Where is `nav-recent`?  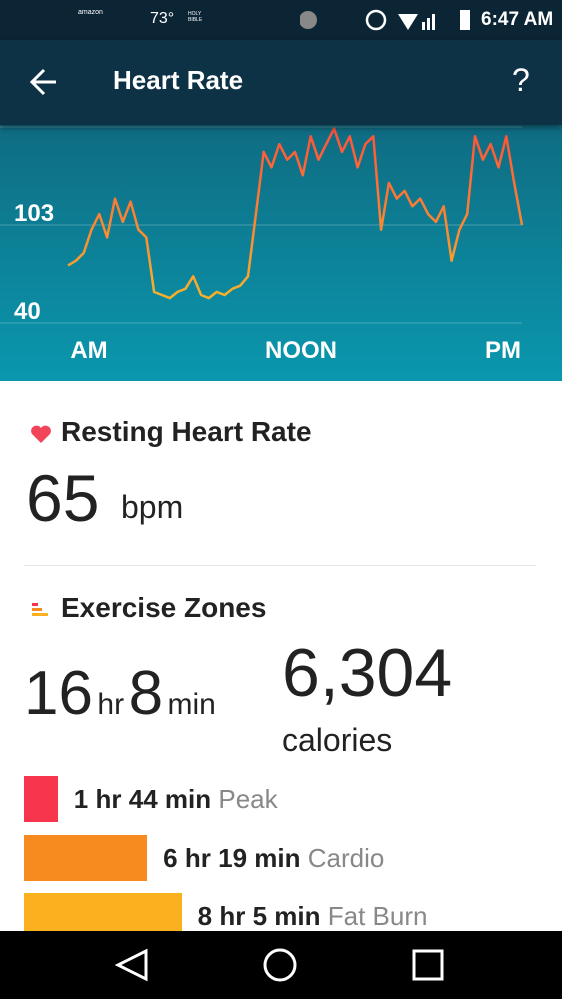 nav-recent is located at coordinates (428, 965).